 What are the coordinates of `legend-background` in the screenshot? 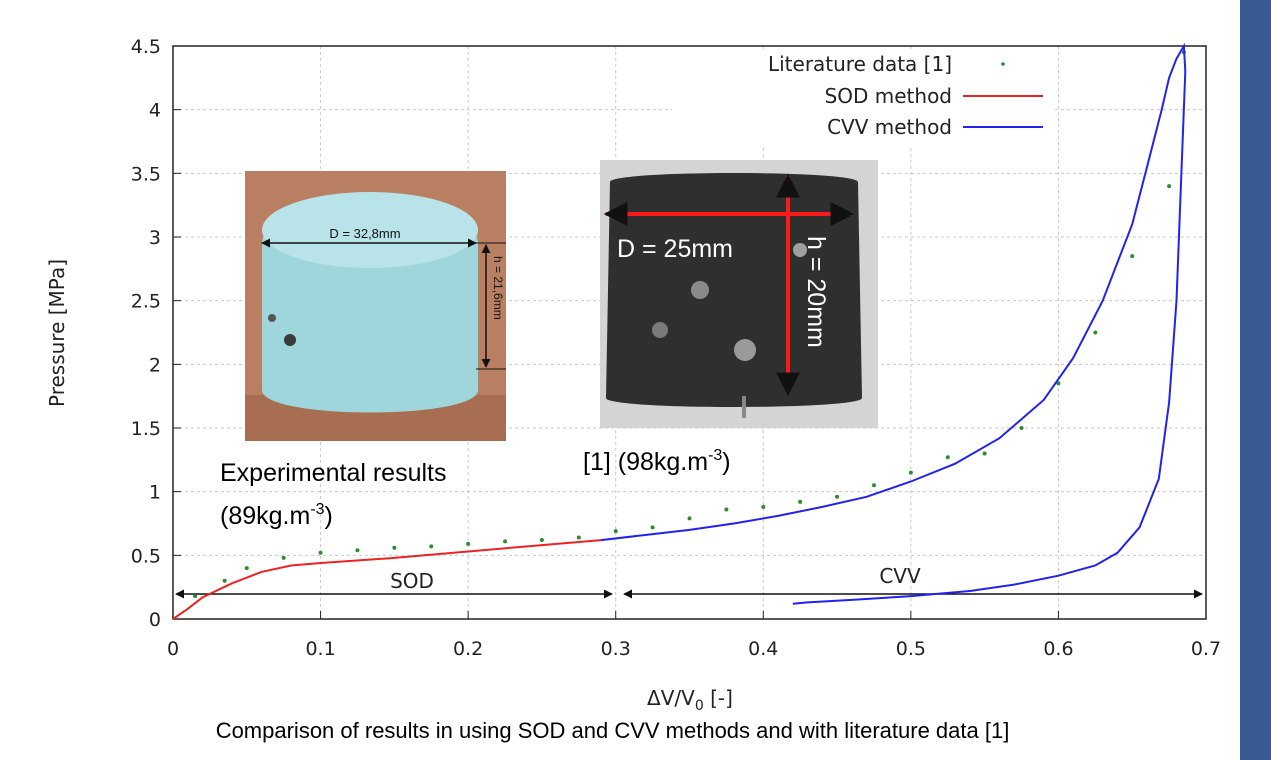 It's located at (862, 98).